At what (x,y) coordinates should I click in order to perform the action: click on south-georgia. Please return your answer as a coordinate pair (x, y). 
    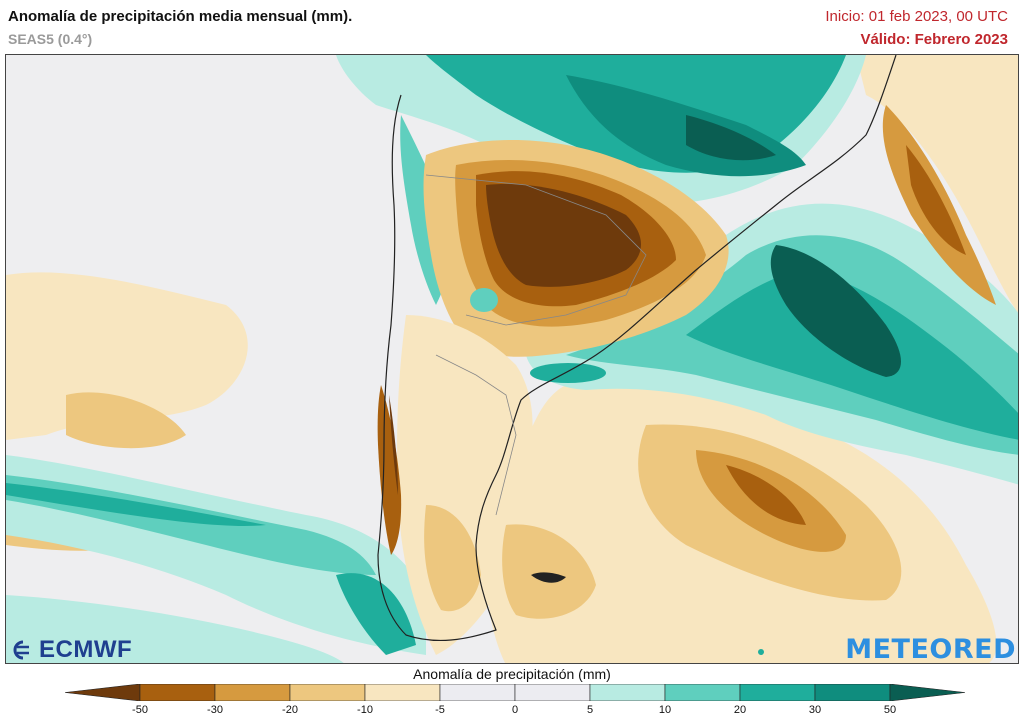
    Looking at the image, I should click on (761, 652).